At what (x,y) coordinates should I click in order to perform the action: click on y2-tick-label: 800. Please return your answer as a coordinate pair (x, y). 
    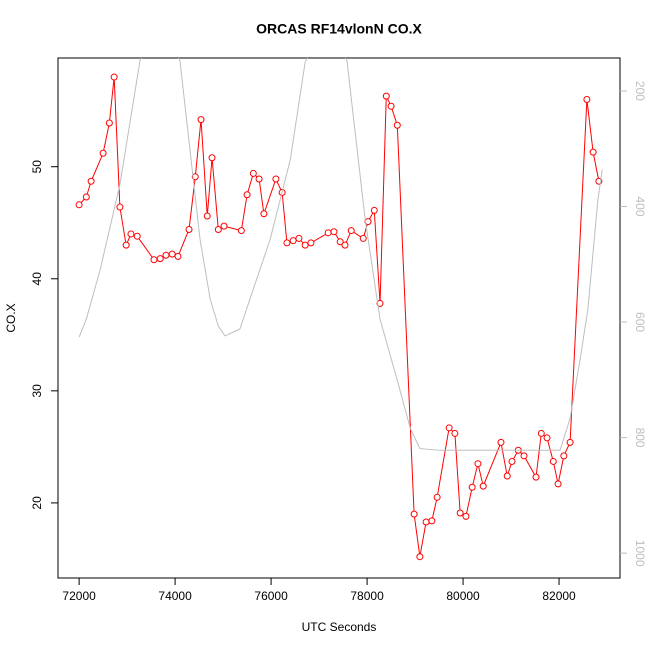
    Looking at the image, I should click on (640, 438).